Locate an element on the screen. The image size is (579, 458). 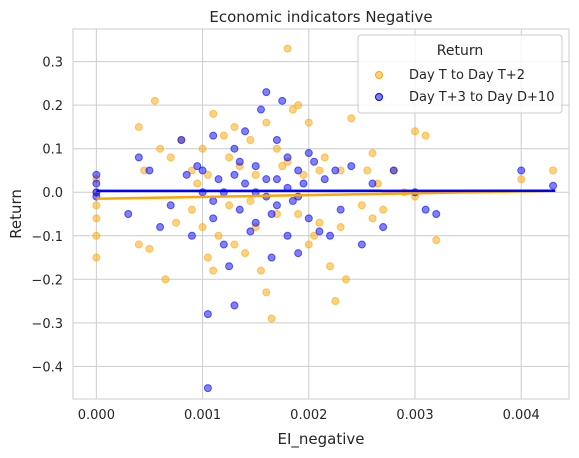
x-tick-label: 0.003 is located at coordinates (414, 415).